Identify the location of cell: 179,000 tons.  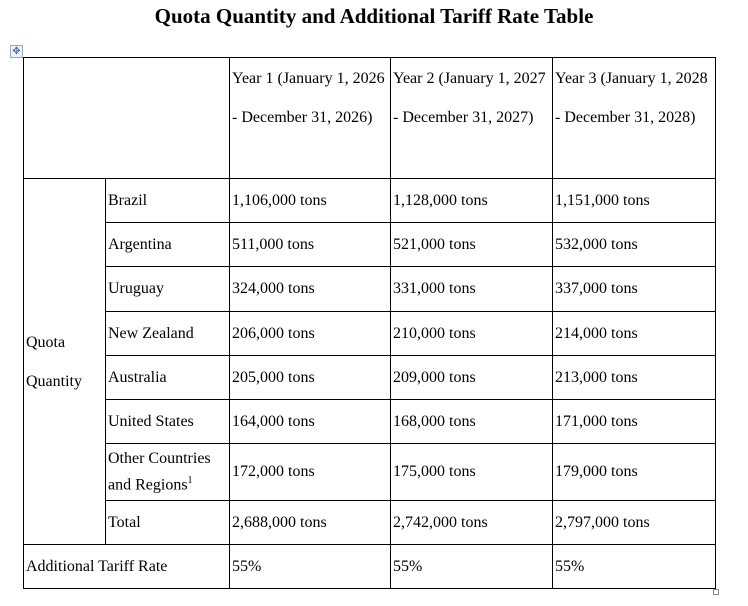
(634, 472).